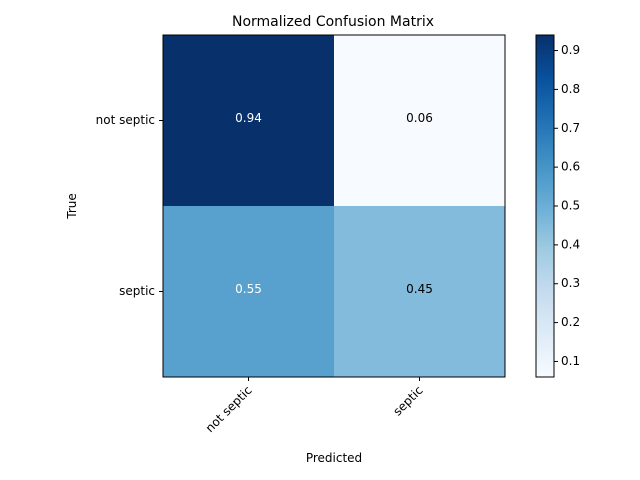 The image size is (640, 480). I want to click on heatmap-cell-labels: 0.94 0.06 0.55 0.45, so click(334, 203).